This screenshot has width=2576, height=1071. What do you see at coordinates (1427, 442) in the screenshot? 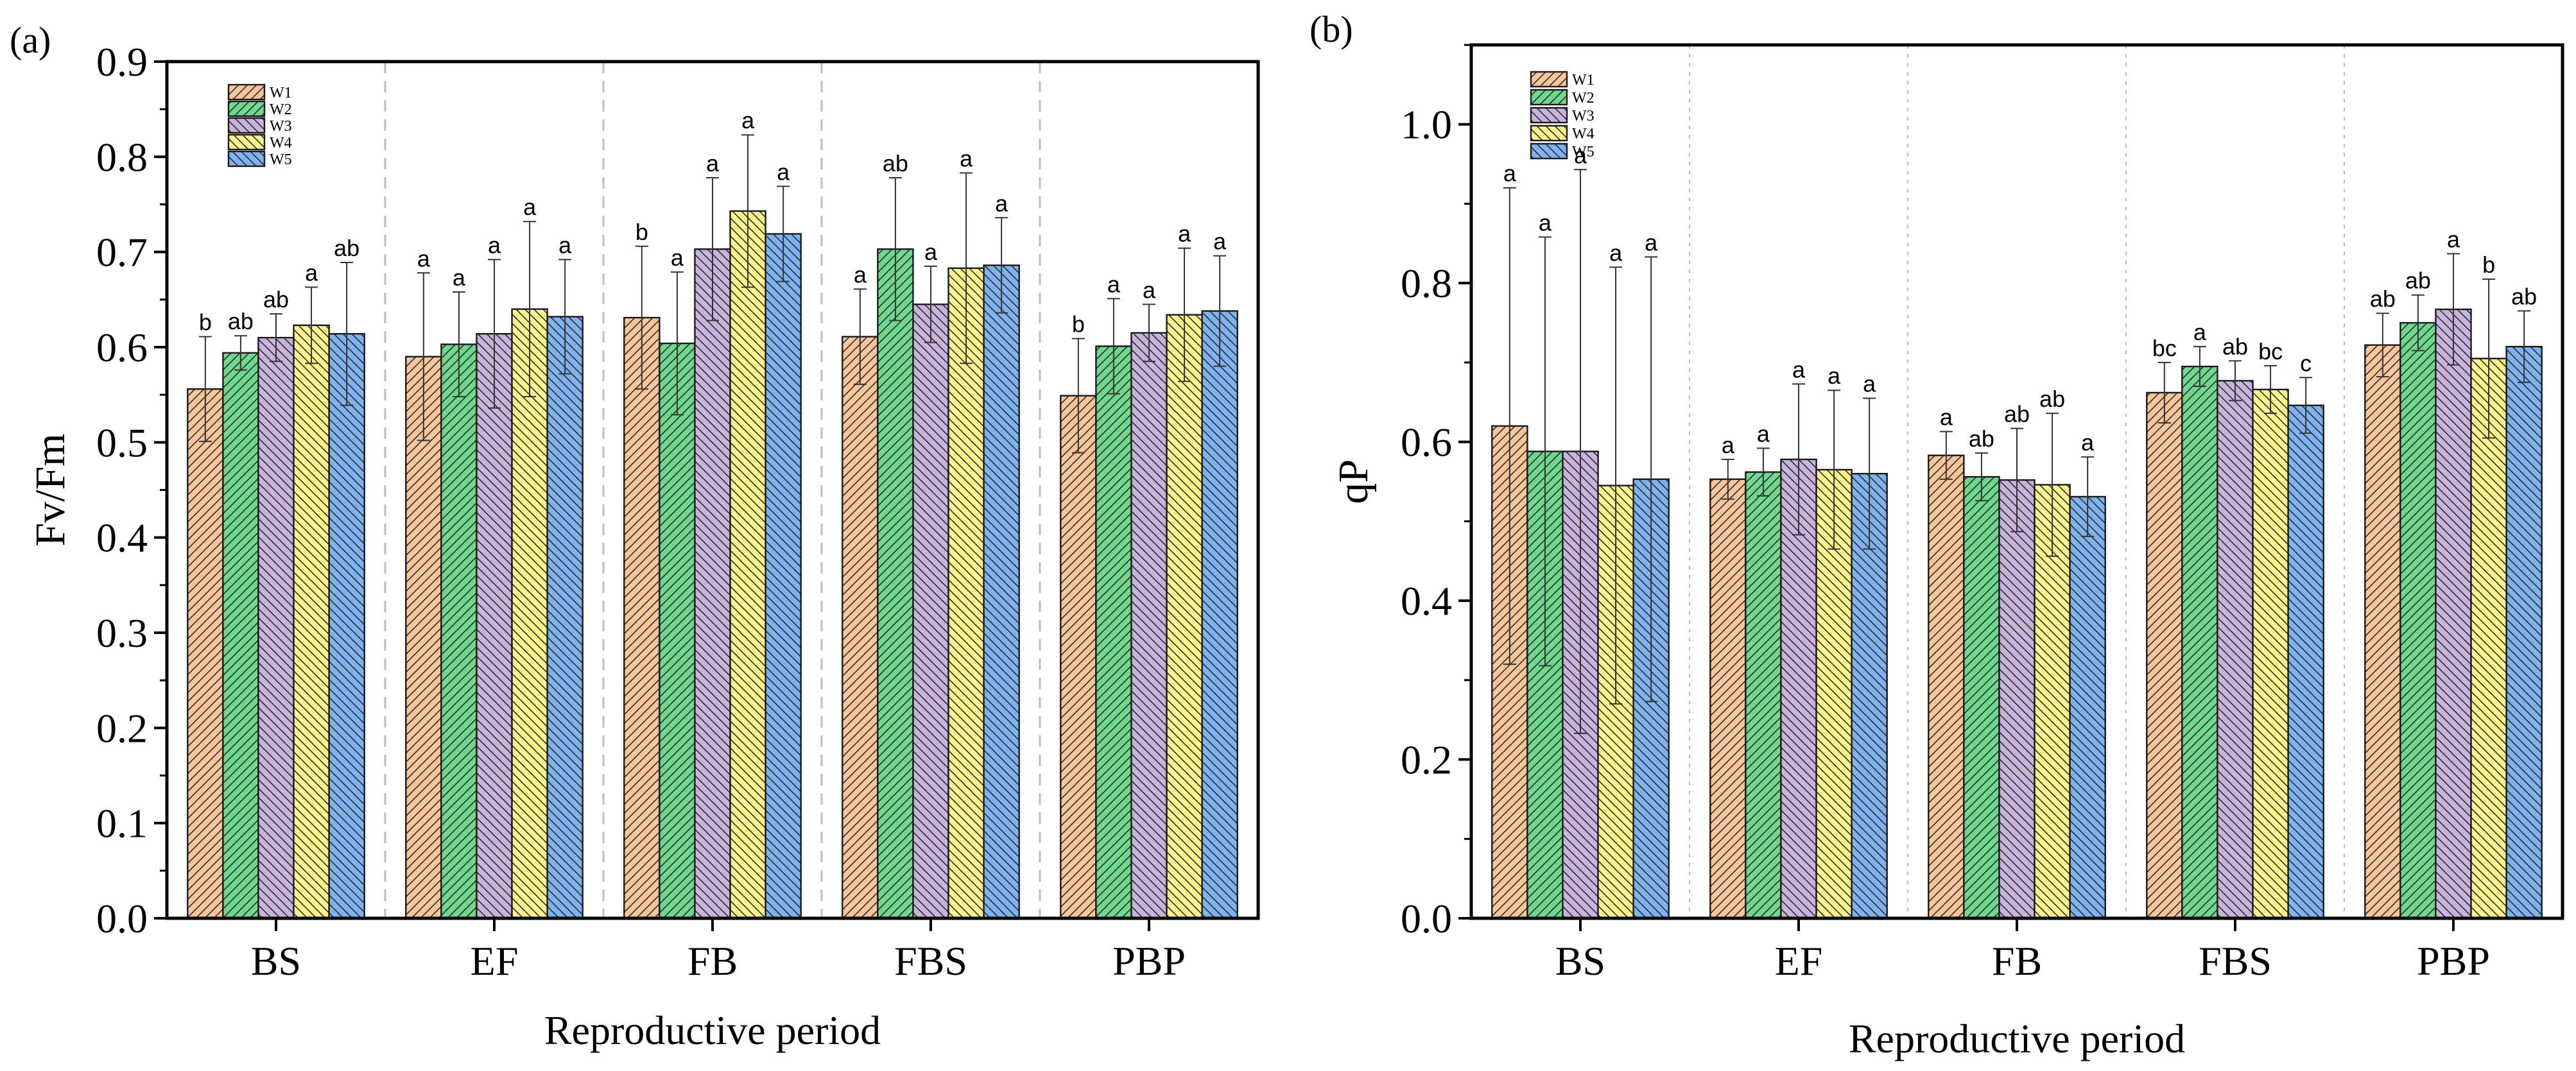
I see `y-tick-label: 0.6` at bounding box center [1427, 442].